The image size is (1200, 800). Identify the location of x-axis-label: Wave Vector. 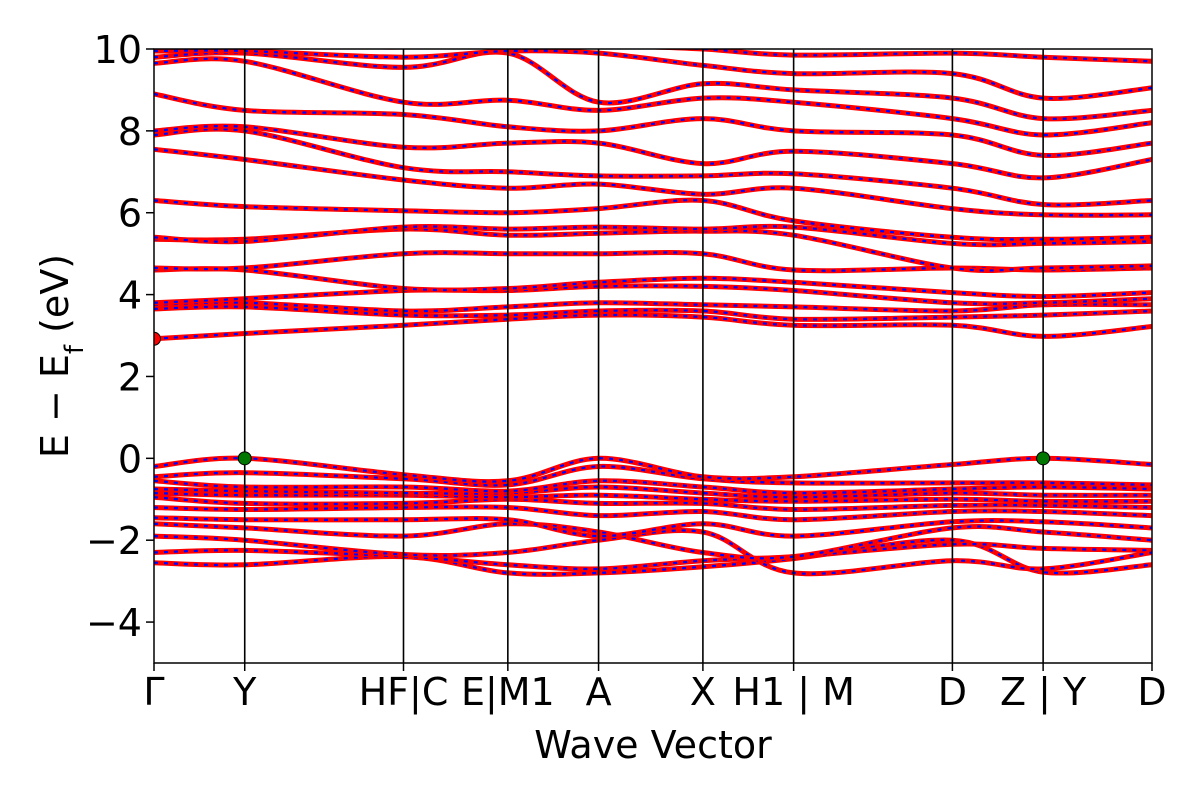
(653, 745).